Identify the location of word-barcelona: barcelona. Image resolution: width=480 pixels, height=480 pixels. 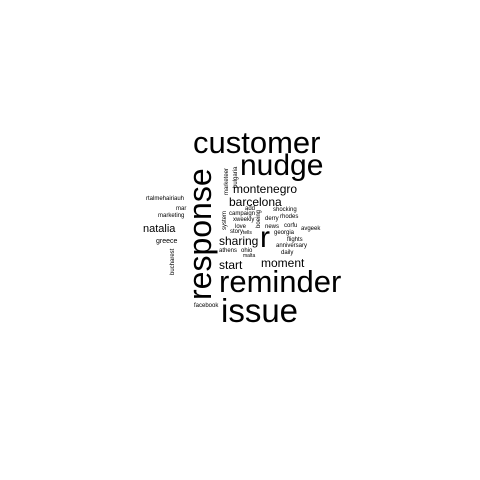
(255, 202).